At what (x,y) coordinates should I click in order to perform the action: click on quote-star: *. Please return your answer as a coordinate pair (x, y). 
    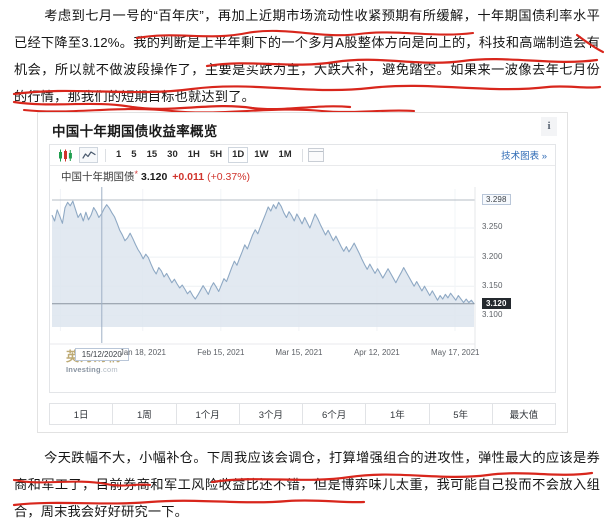
    Looking at the image, I should click on (136, 174).